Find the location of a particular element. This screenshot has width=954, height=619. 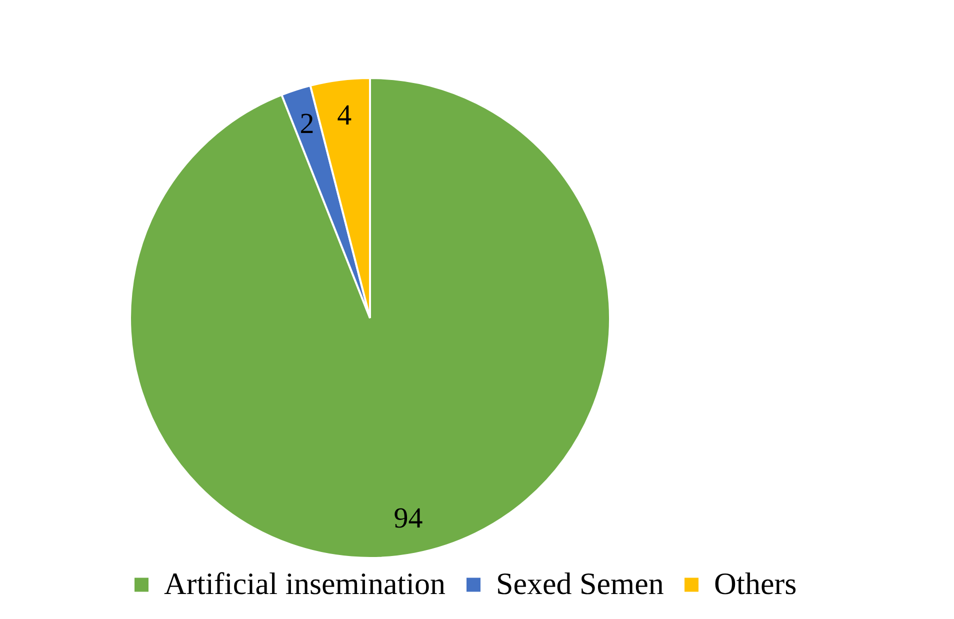

data-label: 4 is located at coordinates (344, 116).